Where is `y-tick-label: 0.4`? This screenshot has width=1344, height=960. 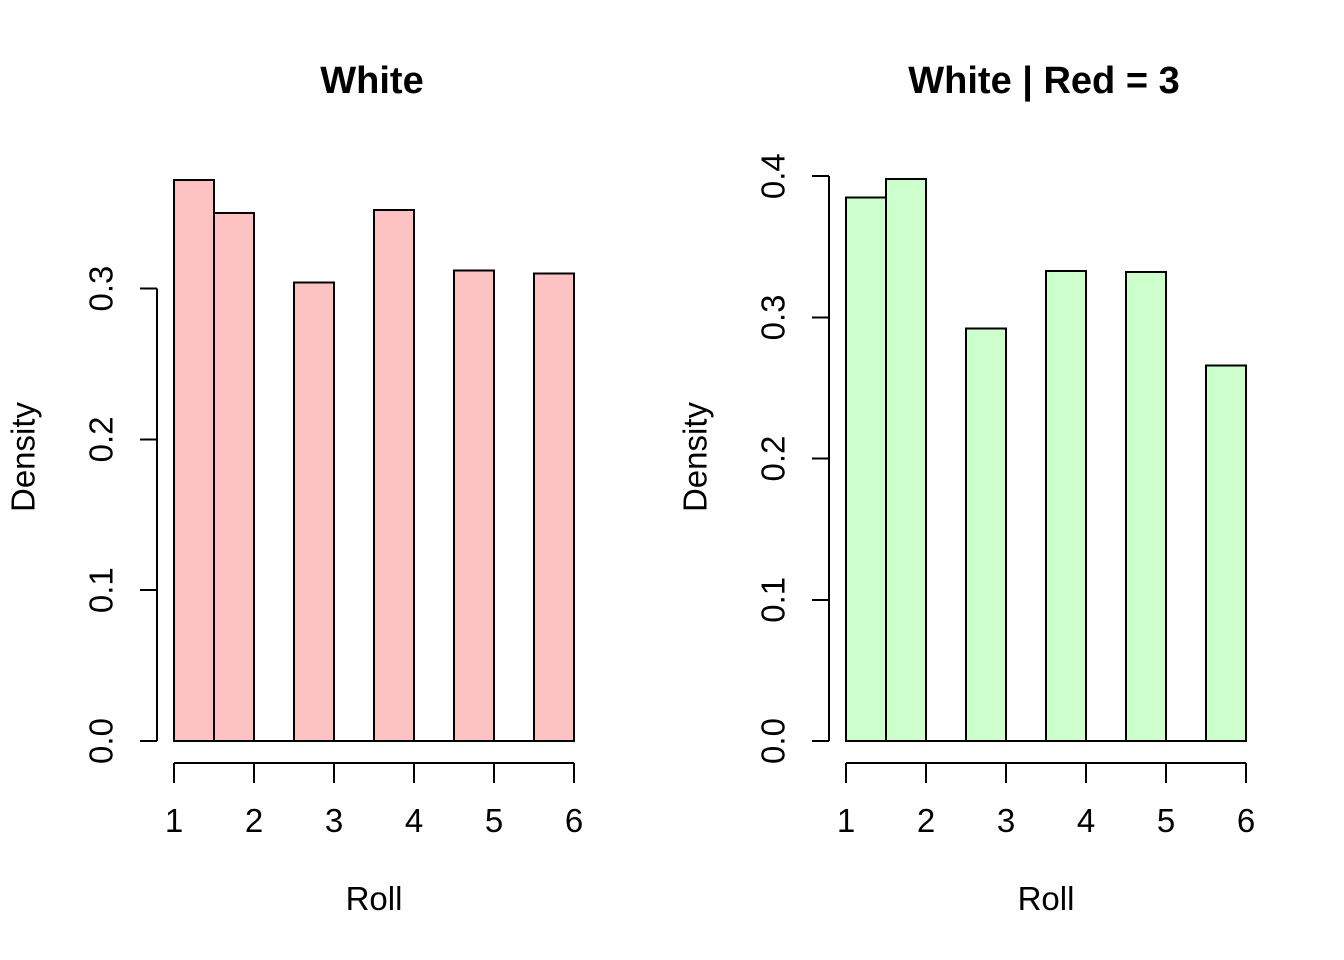 y-tick-label: 0.4 is located at coordinates (773, 176).